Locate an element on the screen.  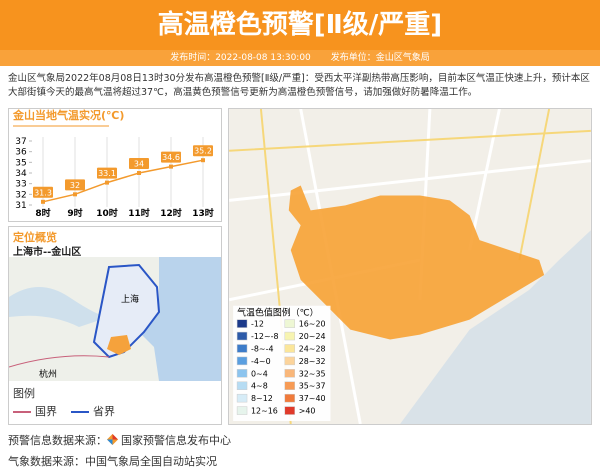
source-label: 预警信息数据来源： is located at coordinates (57, 440).